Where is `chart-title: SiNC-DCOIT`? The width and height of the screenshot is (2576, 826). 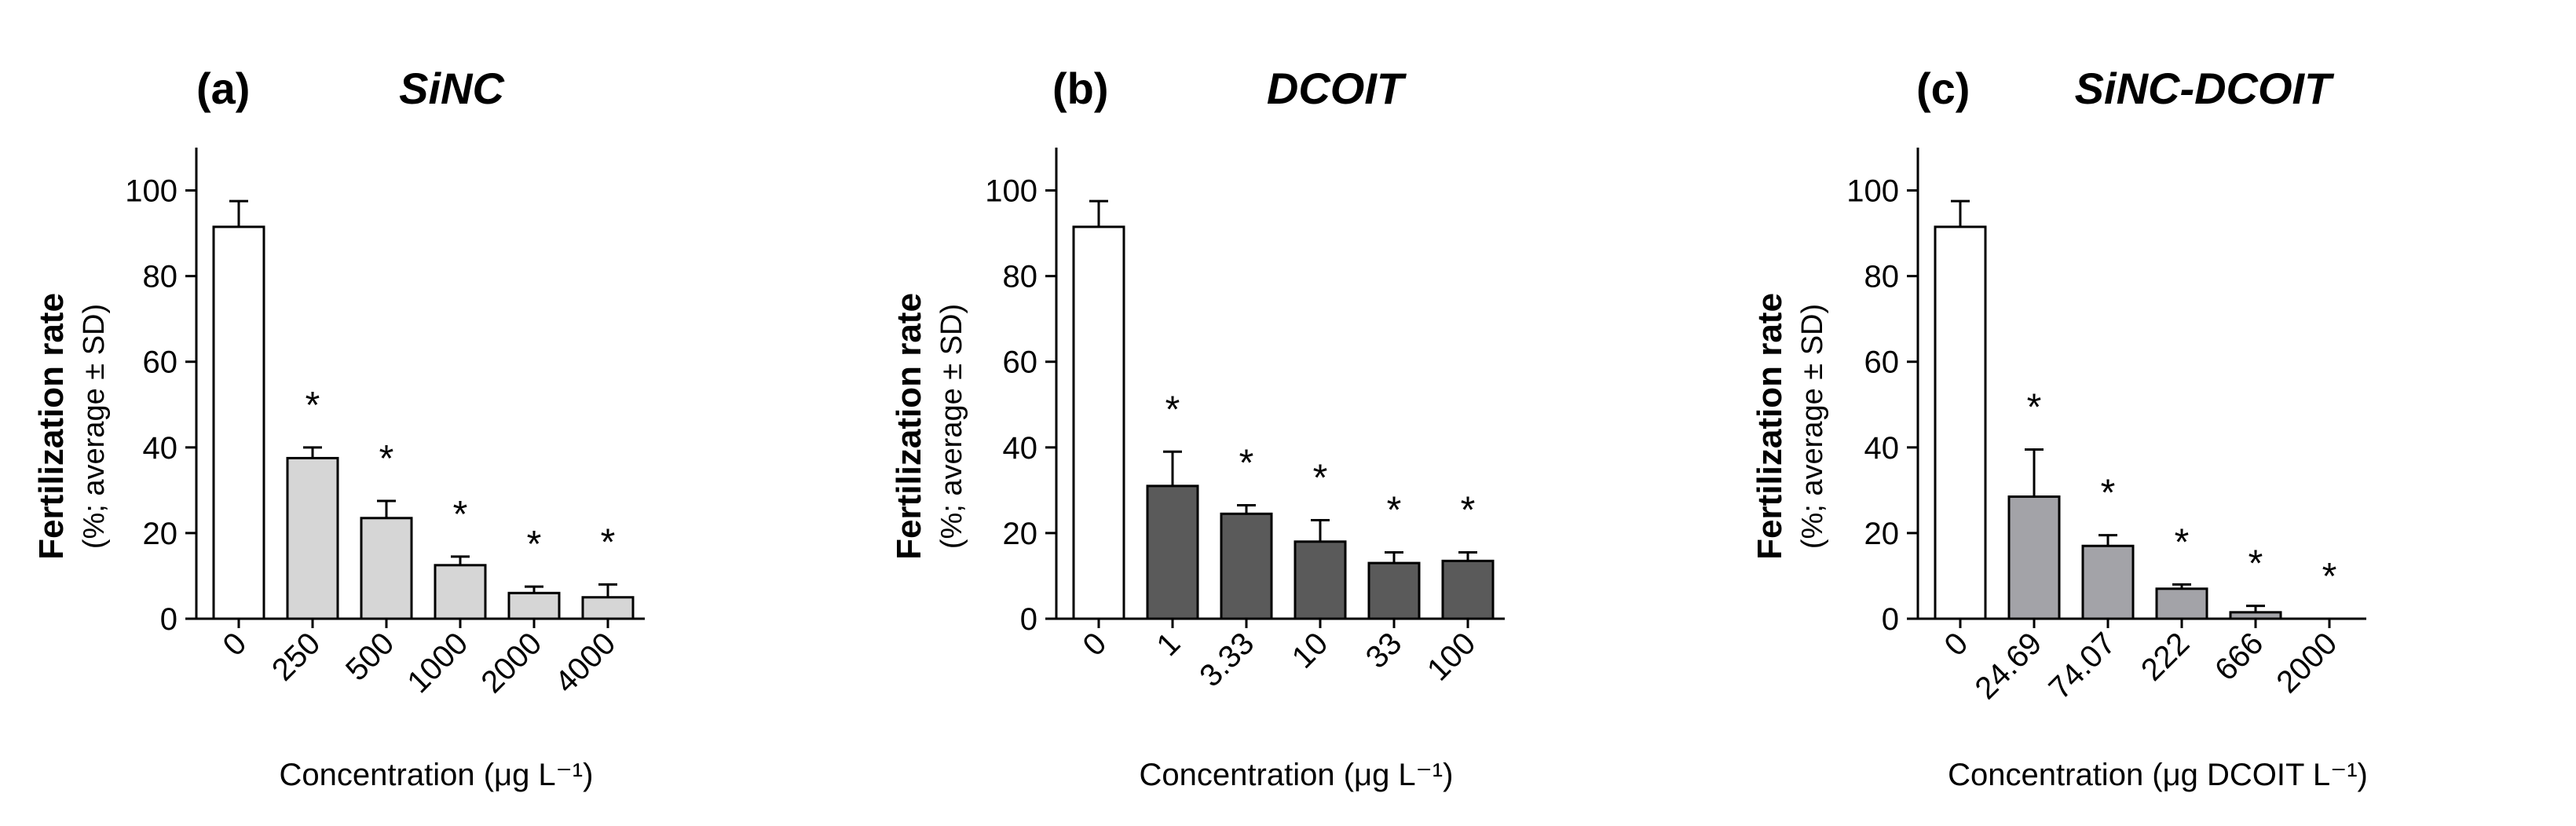
chart-title: SiNC-DCOIT is located at coordinates (2205, 88).